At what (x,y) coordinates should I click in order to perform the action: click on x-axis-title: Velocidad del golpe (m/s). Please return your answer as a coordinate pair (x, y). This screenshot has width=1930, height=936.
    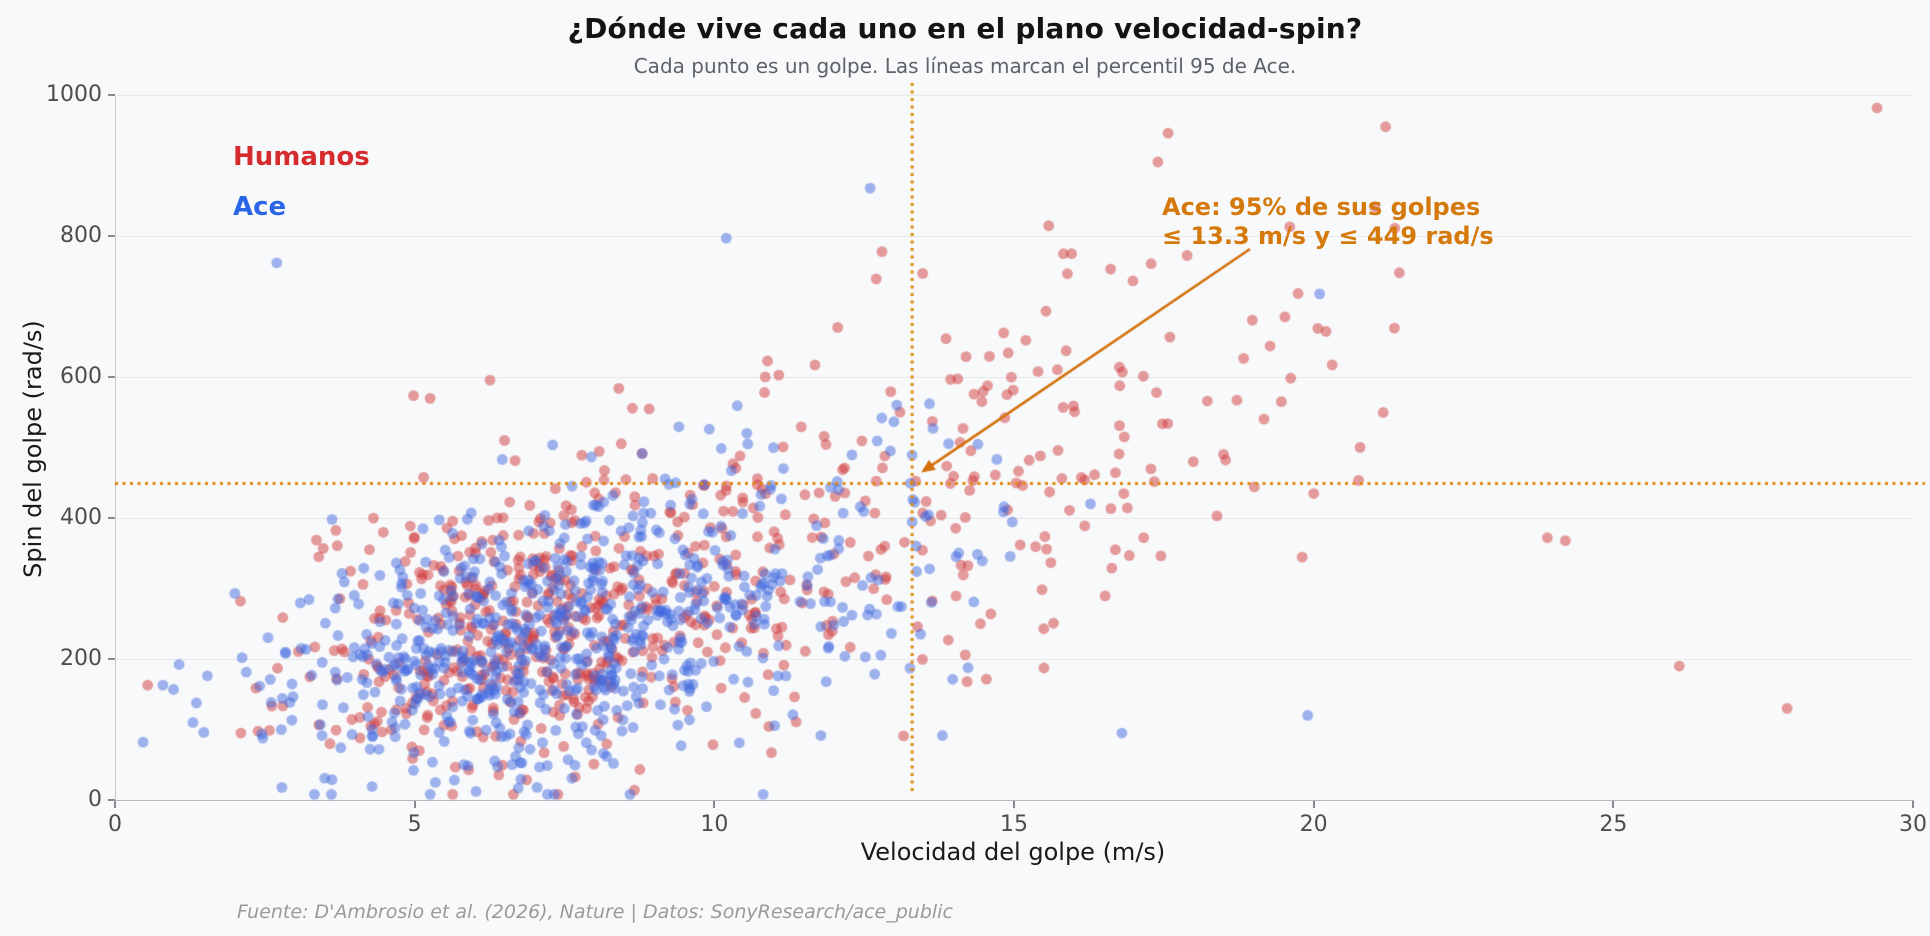
    Looking at the image, I should click on (1013, 852).